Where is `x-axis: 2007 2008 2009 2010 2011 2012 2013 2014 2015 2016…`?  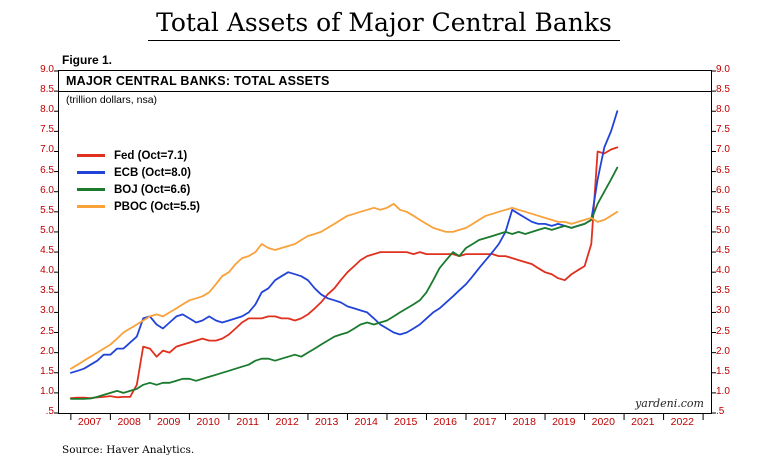
x-axis: 2007 2008 2009 2010 2011 2012 2013 2014 2015 2016… is located at coordinates (384, 423).